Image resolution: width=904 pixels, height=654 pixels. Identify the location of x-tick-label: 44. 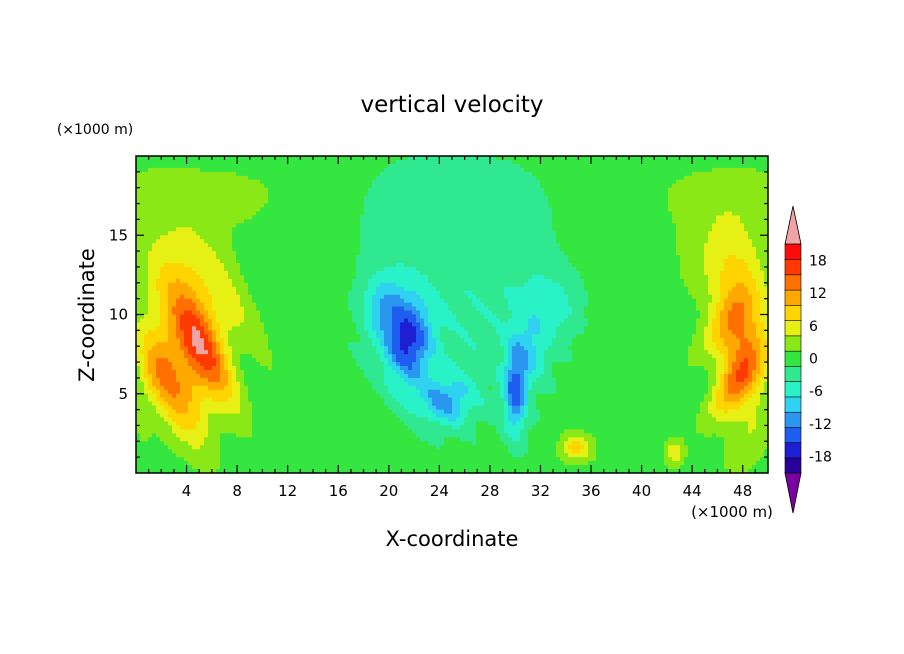
(692, 491).